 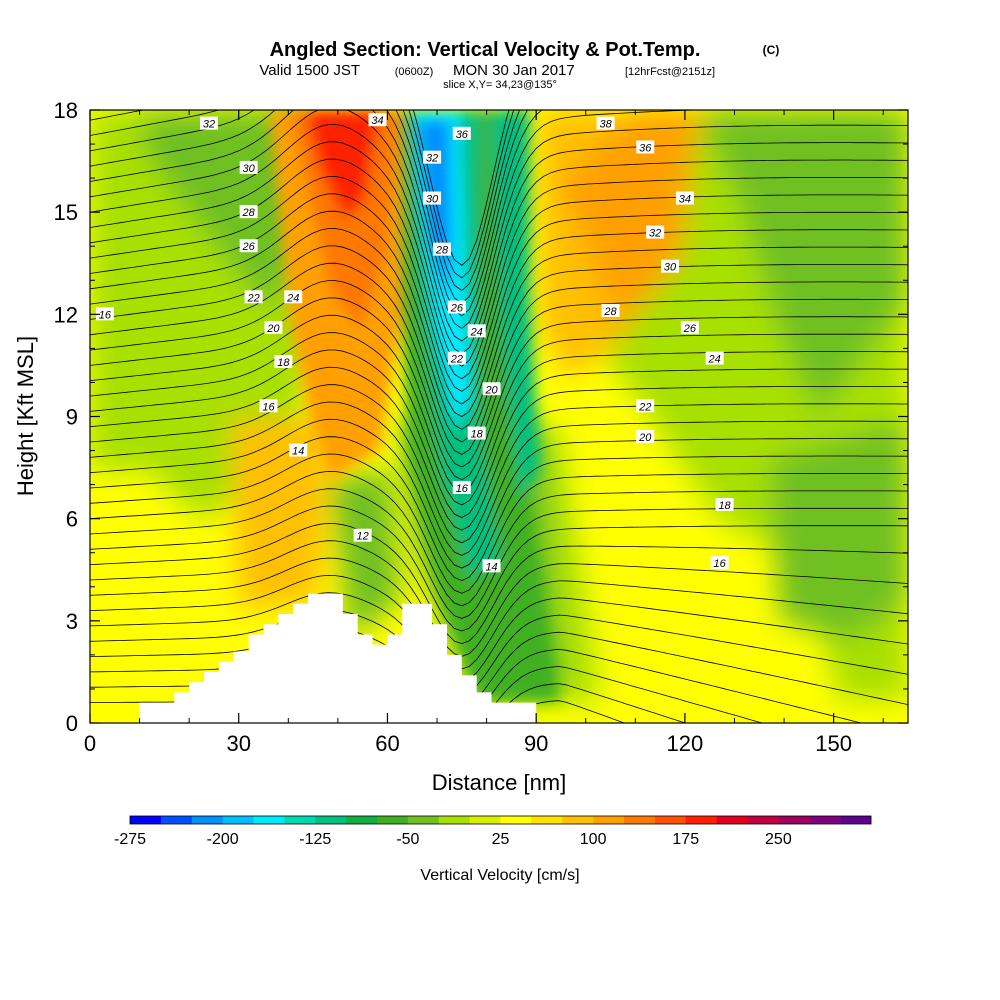 I want to click on contour-label: 38, so click(x=605, y=125).